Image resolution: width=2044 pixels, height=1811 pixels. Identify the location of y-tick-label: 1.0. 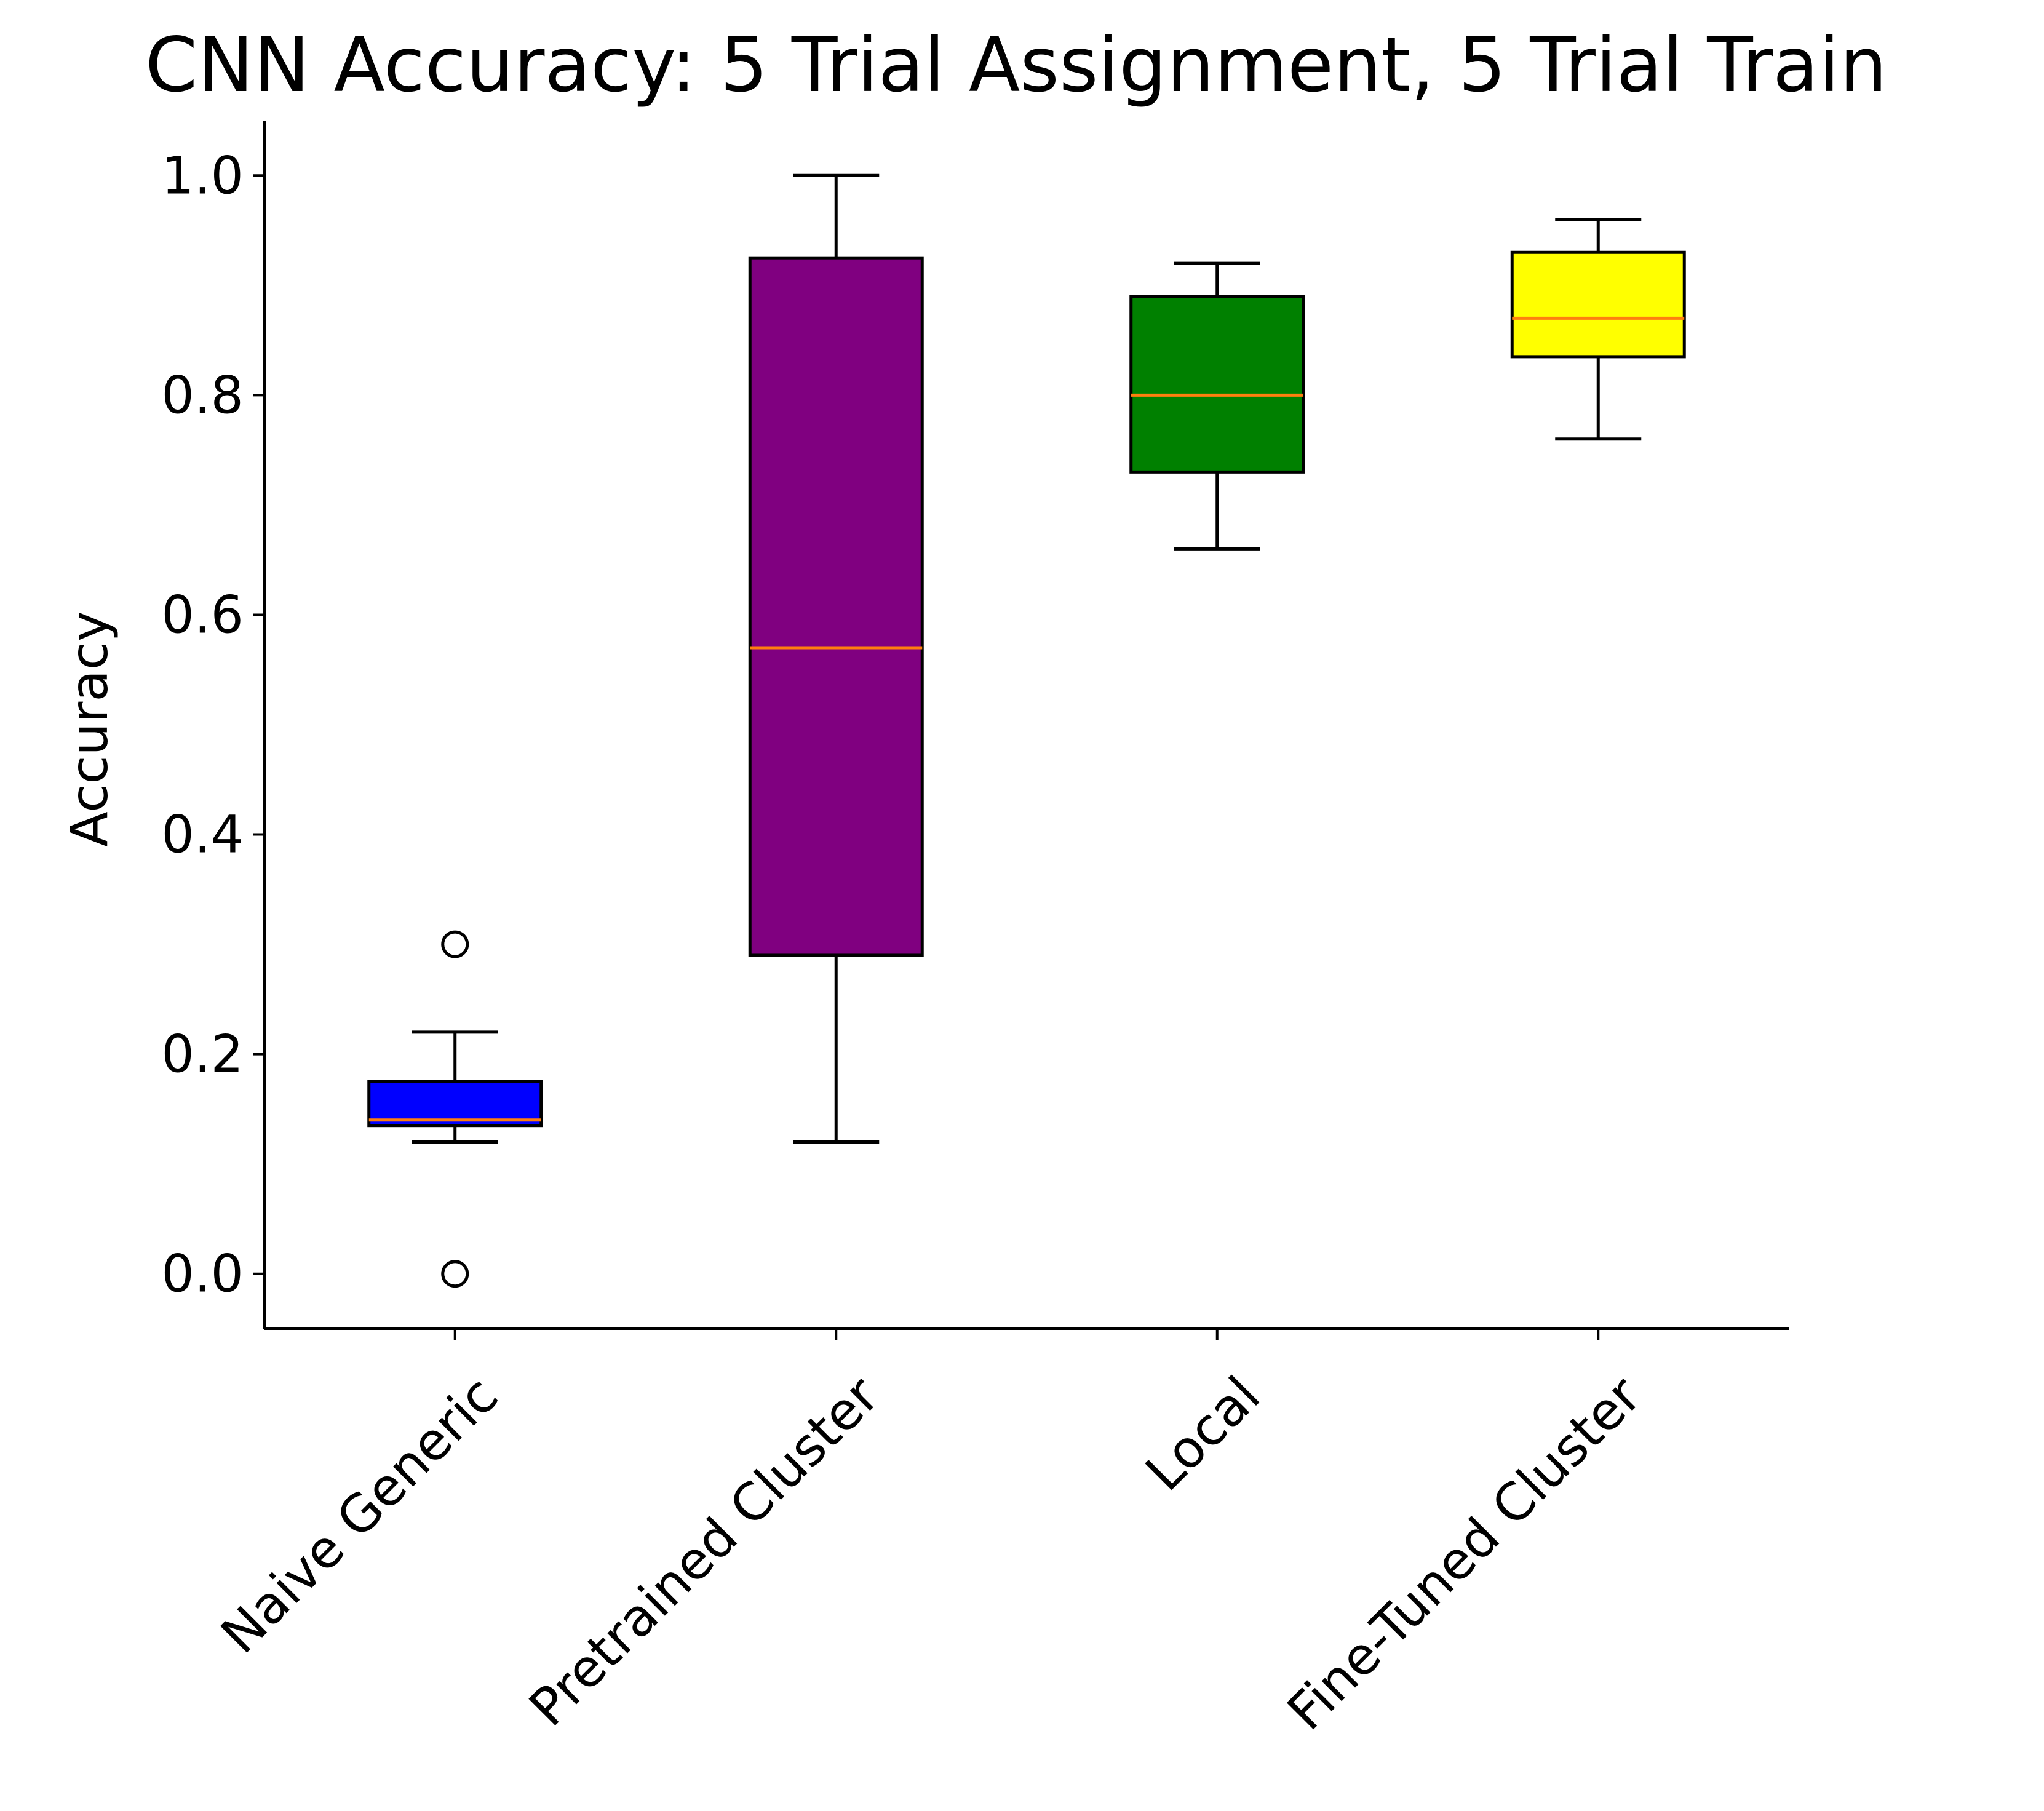
(203, 175).